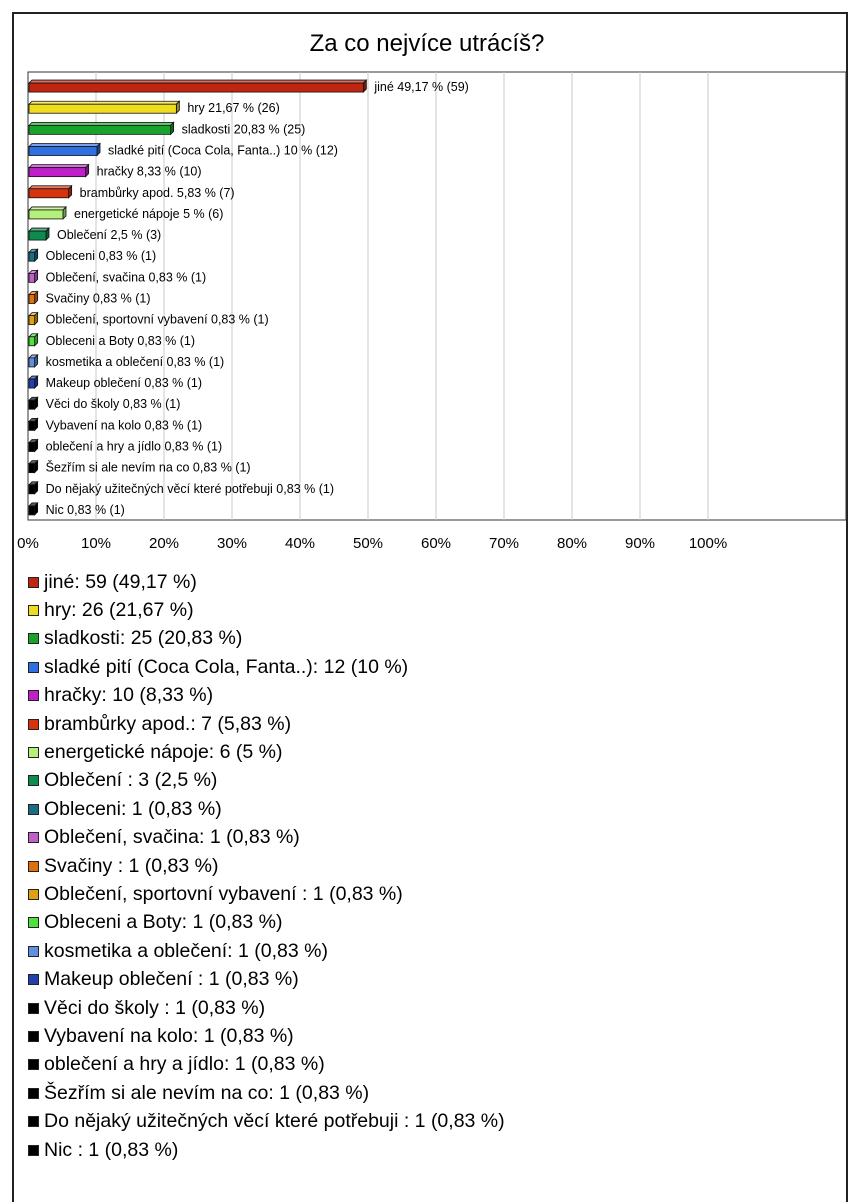 The height and width of the screenshot is (1202, 854). Describe the element at coordinates (266, 1008) in the screenshot. I see `legend-item: Věci do školy : 1 (0,83 %)` at that location.